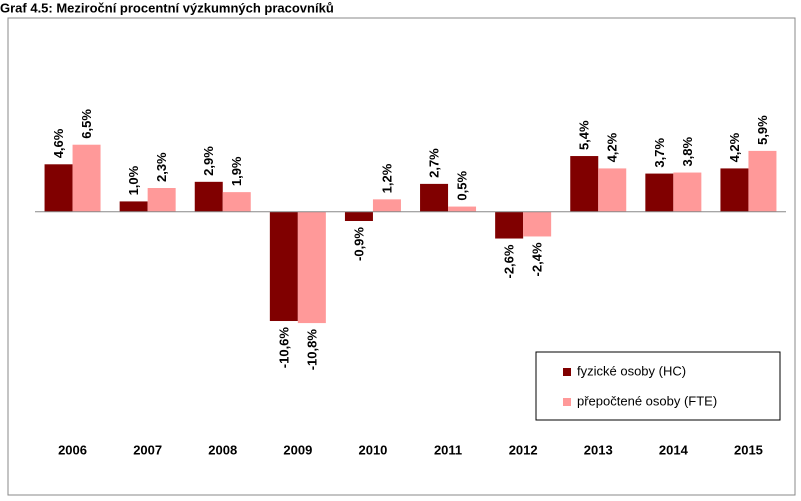 This screenshot has width=801, height=501. What do you see at coordinates (72, 449) in the screenshot?
I see `x-tick-label: 2006` at bounding box center [72, 449].